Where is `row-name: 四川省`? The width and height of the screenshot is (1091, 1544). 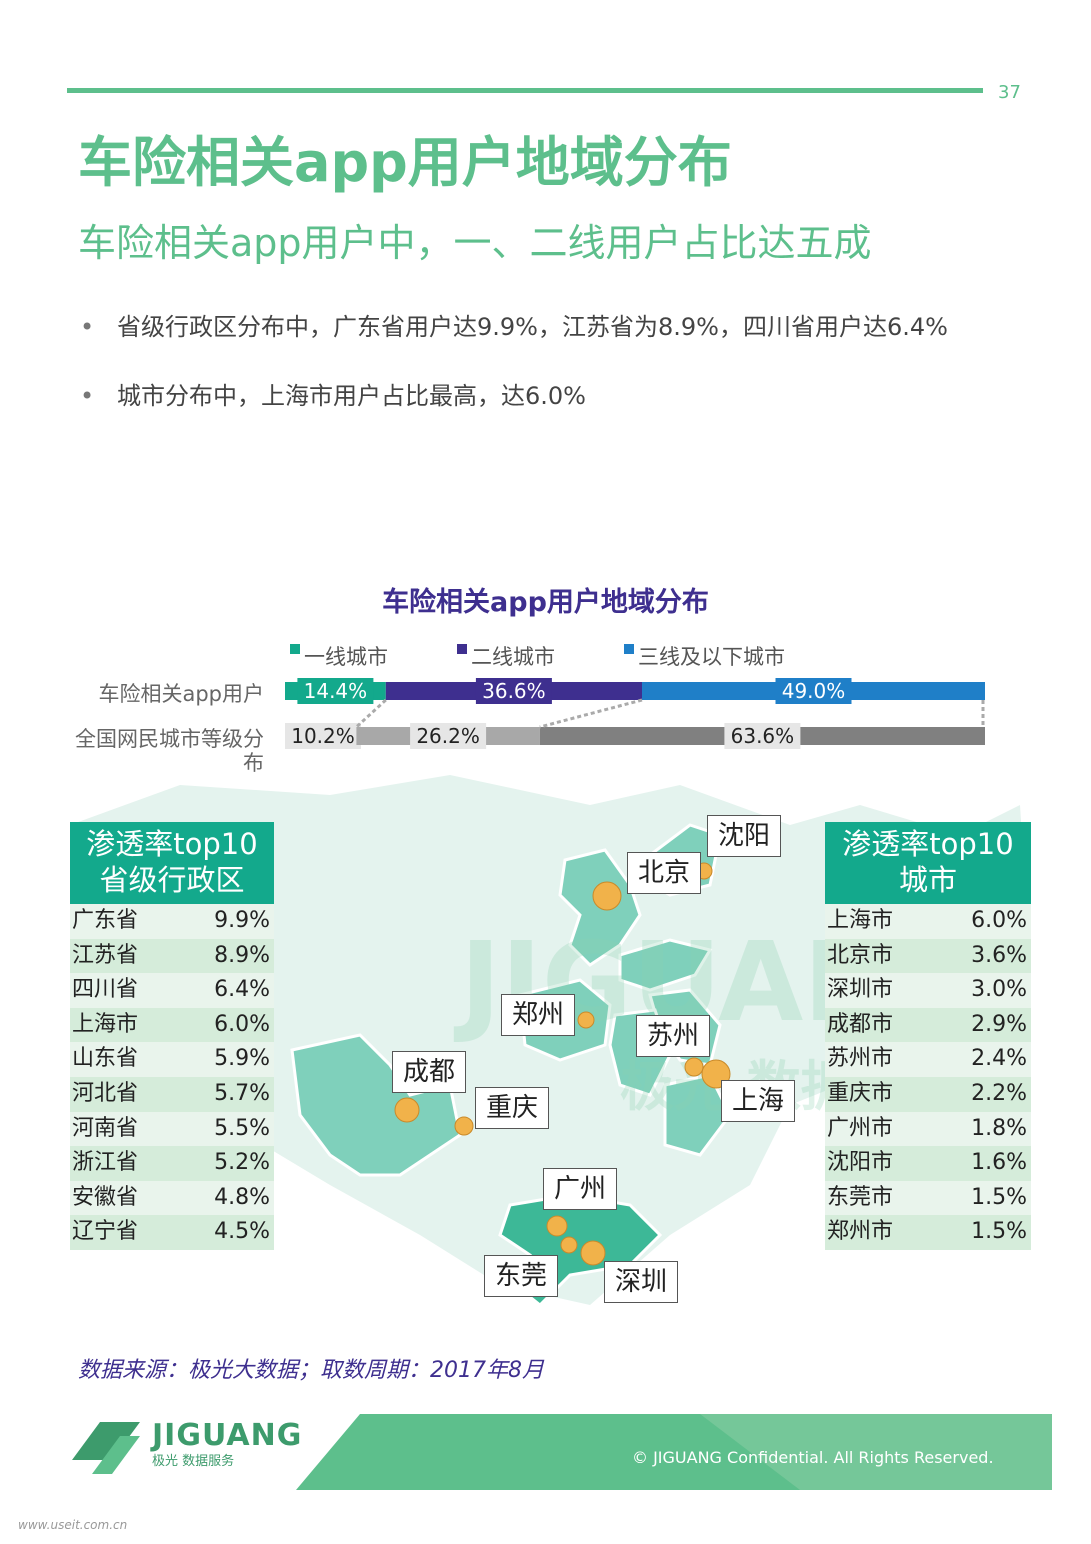 row-name: 四川省 is located at coordinates (105, 990).